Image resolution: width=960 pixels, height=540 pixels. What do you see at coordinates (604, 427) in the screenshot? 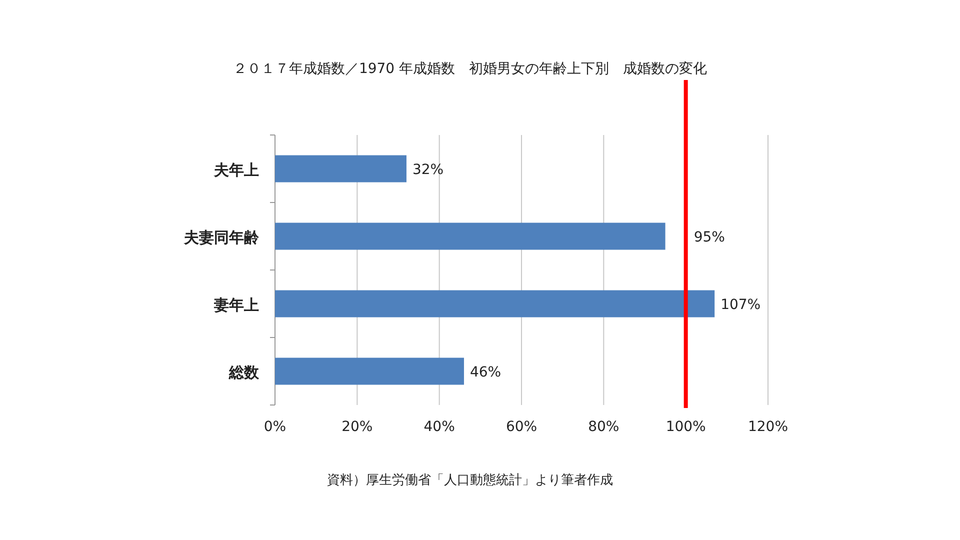
I see `x-tick-label: 80%` at bounding box center [604, 427].